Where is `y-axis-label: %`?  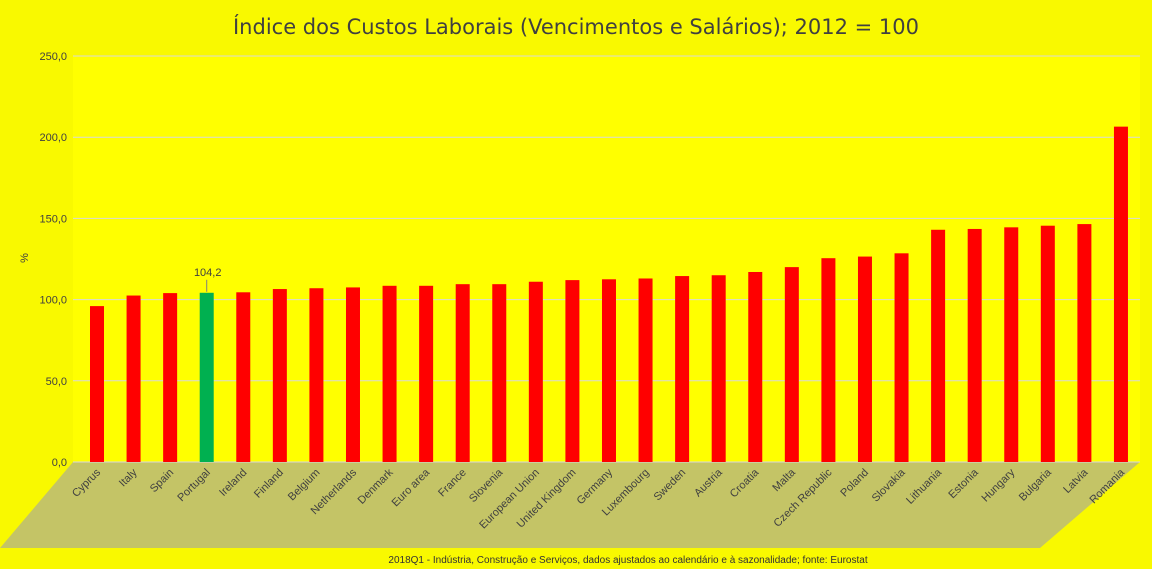
y-axis-label: % is located at coordinates (25, 258).